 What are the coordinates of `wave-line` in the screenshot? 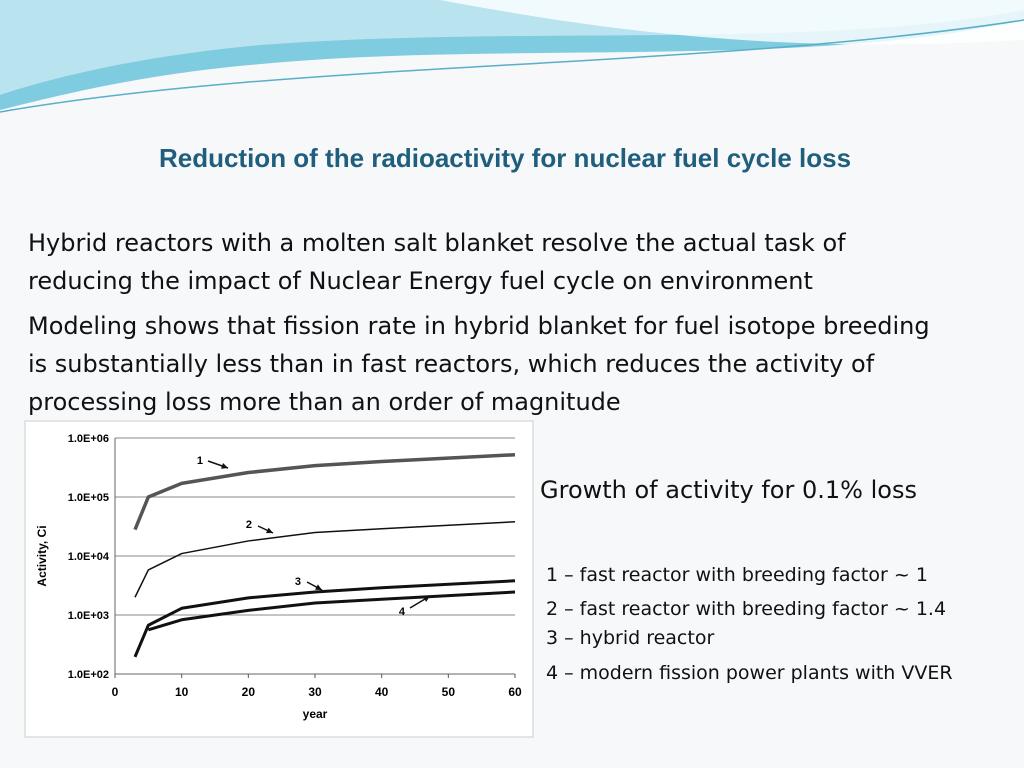 It's located at (512, 66).